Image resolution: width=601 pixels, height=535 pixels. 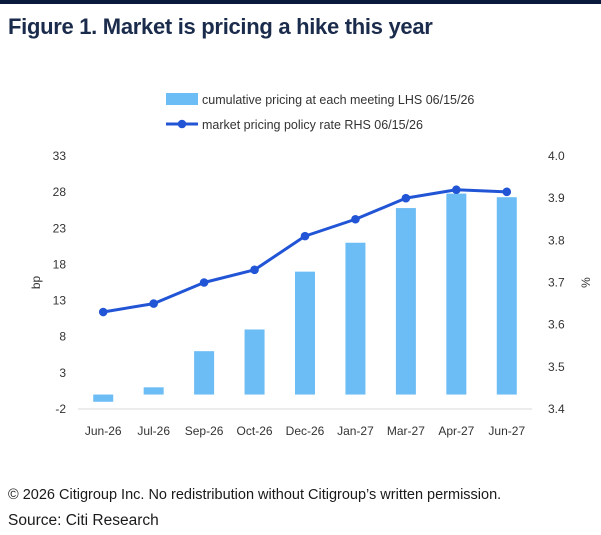 What do you see at coordinates (556, 325) in the screenshot?
I see `y2-tick-label: 3.6` at bounding box center [556, 325].